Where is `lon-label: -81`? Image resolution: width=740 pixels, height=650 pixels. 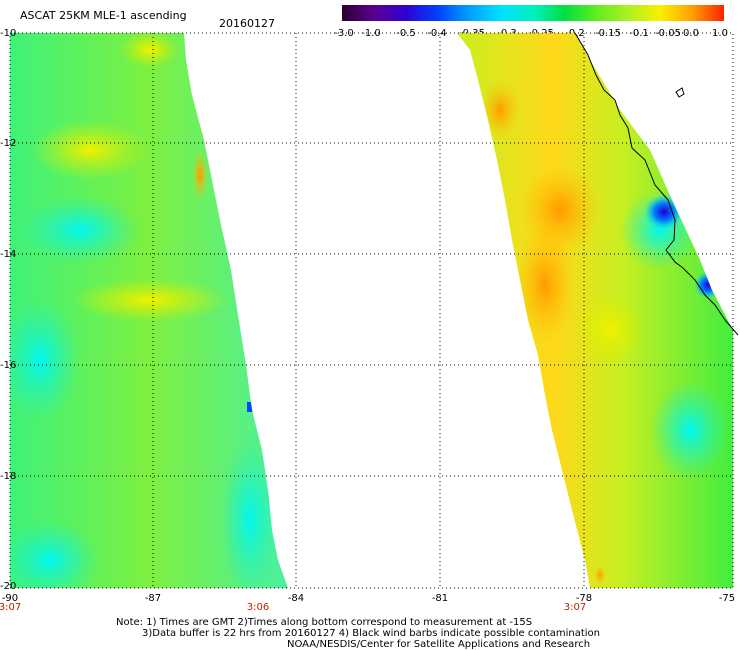
lon-label: -81 is located at coordinates (440, 598).